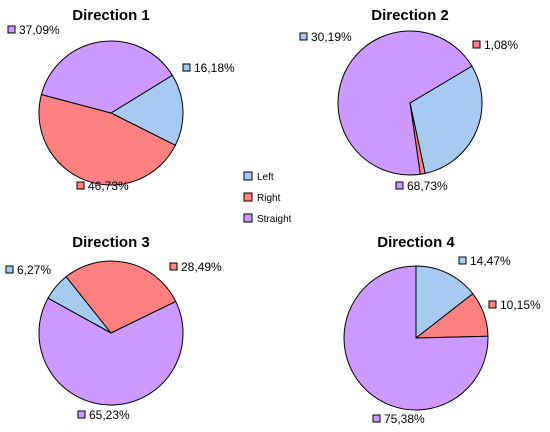 The image size is (550, 432). What do you see at coordinates (39, 30) in the screenshot?
I see `data-label-straight: 37,09%` at bounding box center [39, 30].